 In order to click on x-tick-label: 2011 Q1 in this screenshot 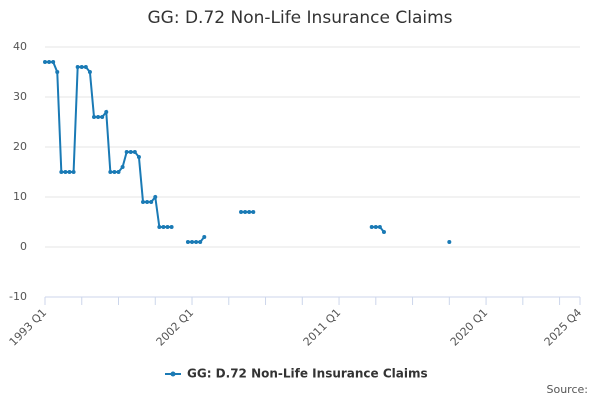, I will do `click(322, 327)`.